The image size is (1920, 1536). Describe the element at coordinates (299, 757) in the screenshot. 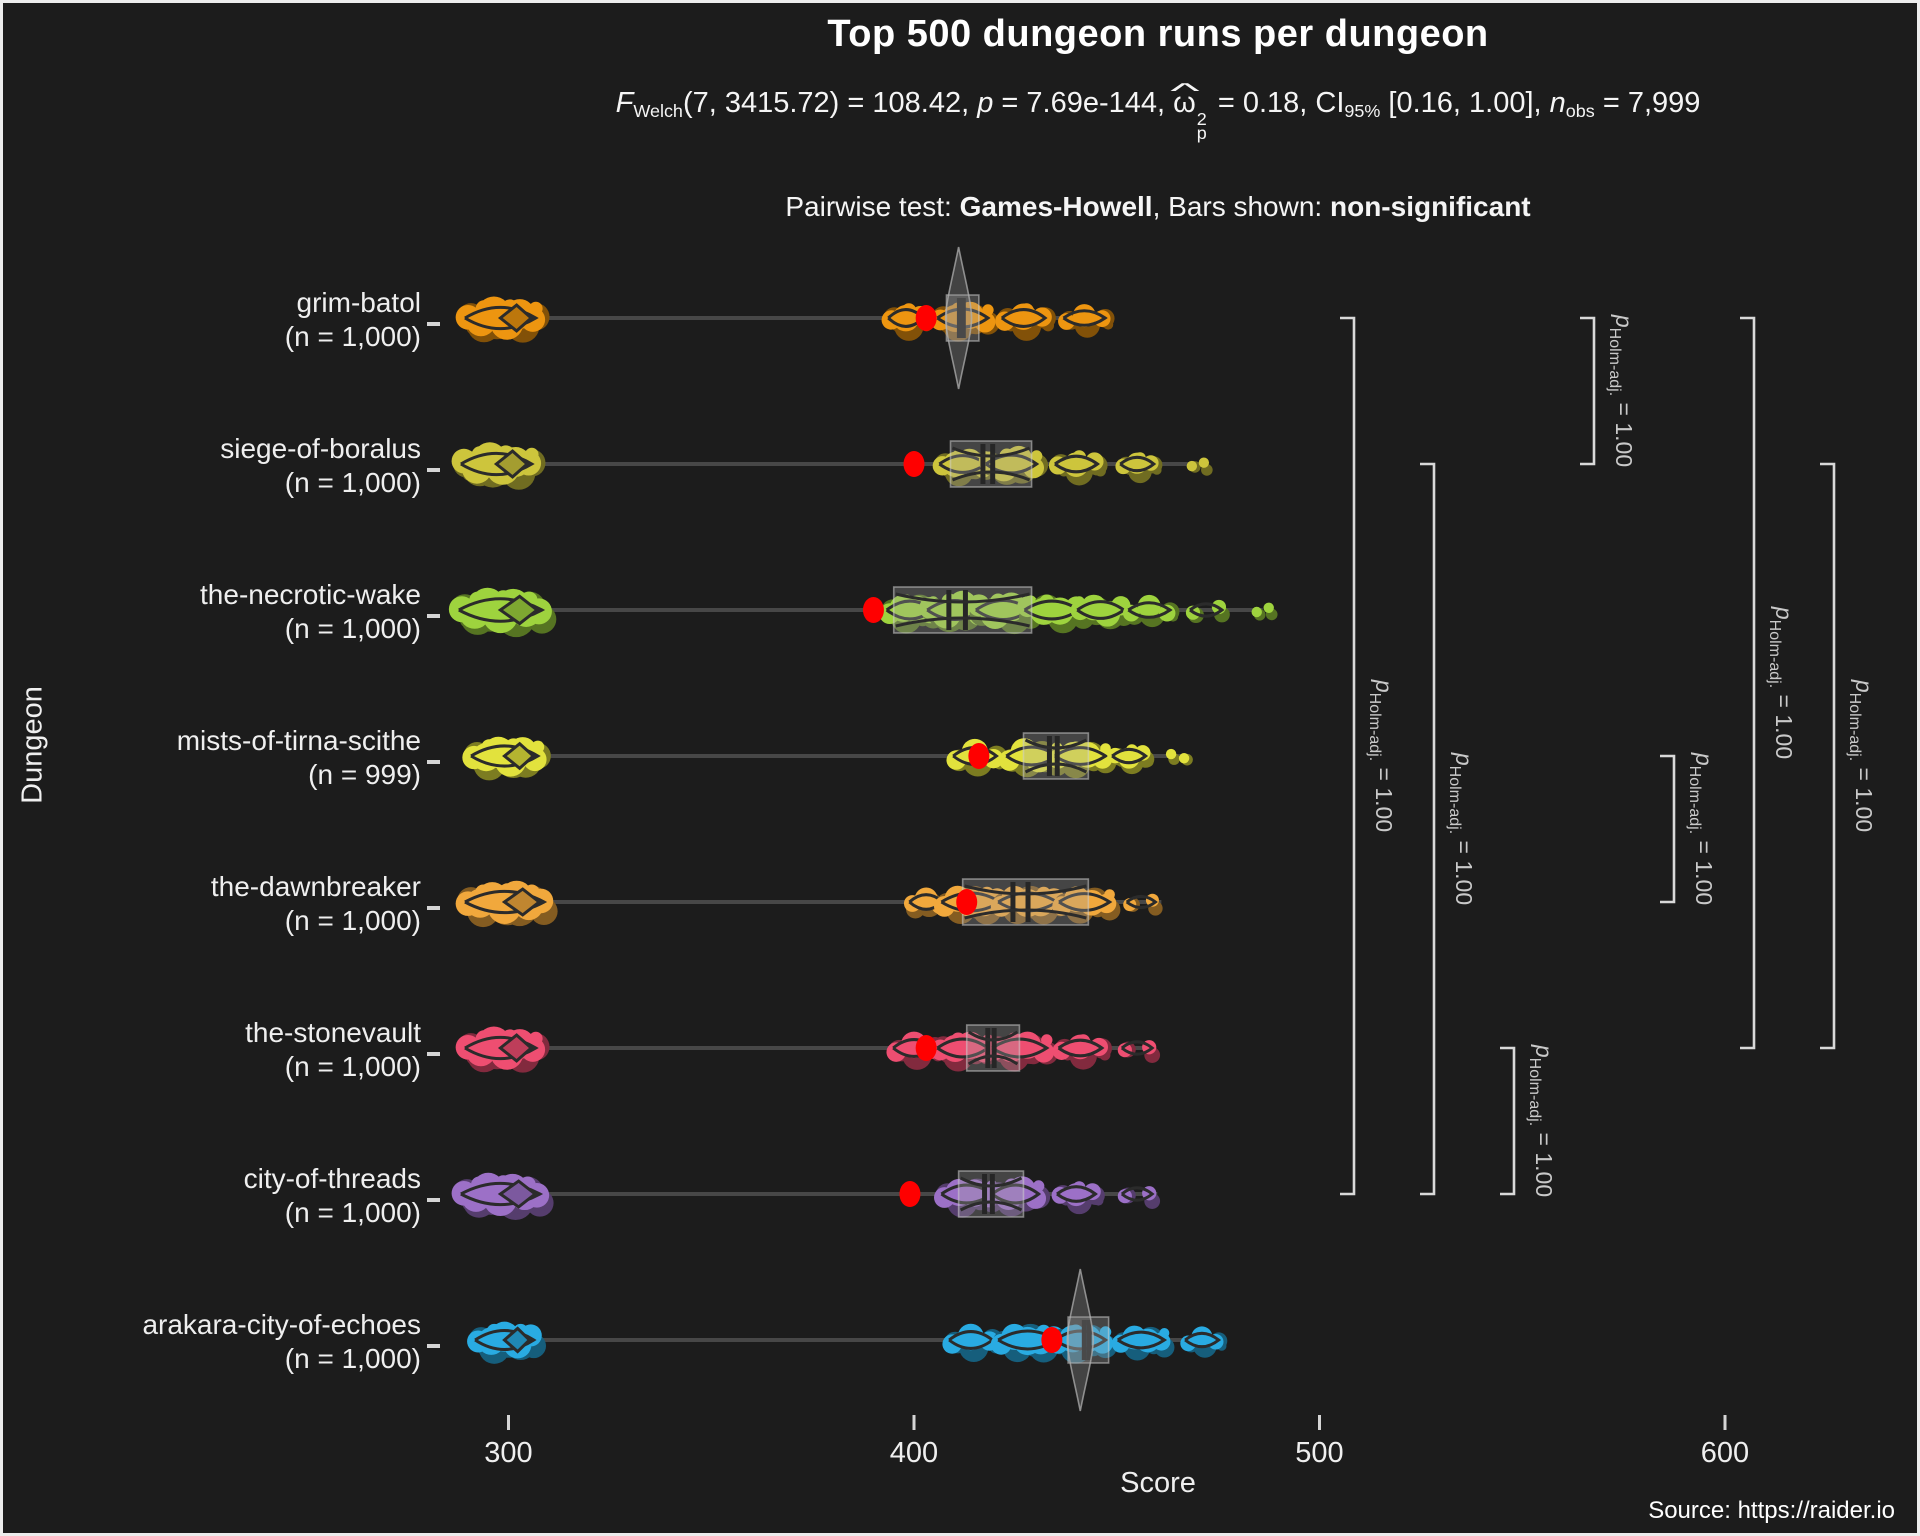

I see `y-axis-label: mists-of-tirna-scithe (n = 999)` at that location.